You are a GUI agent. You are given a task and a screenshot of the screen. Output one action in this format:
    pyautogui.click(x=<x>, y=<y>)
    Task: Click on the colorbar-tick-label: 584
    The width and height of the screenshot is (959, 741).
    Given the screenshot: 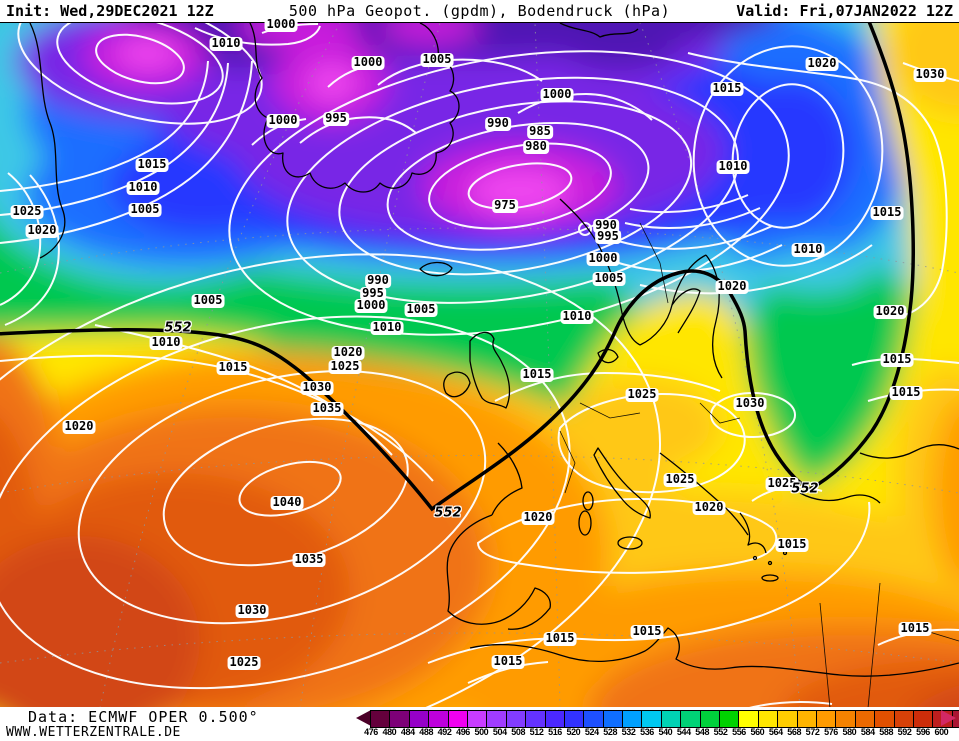 What is the action you would take?
    pyautogui.click(x=867, y=732)
    